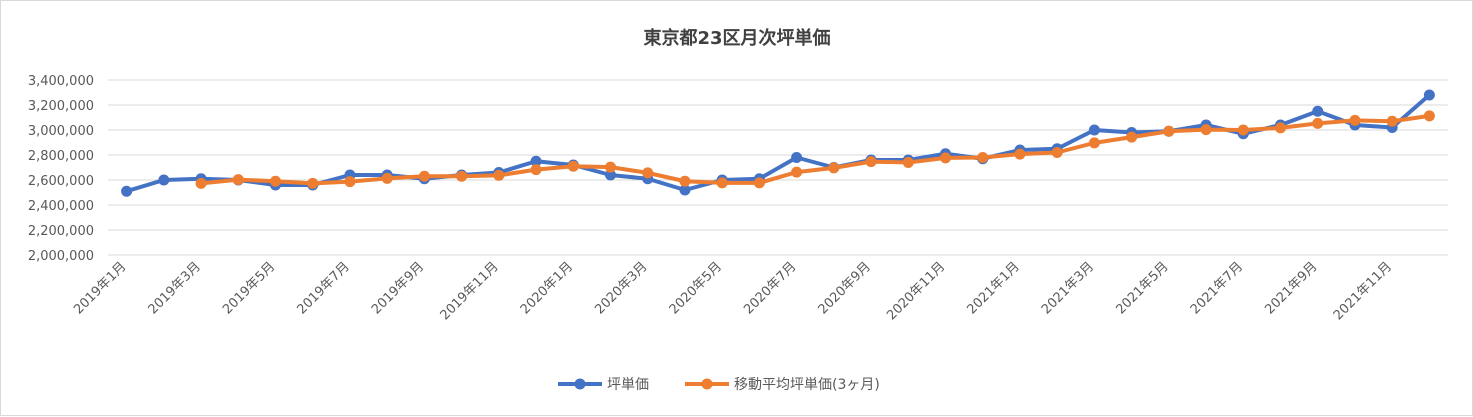 Image resolution: width=1473 pixels, height=417 pixels. I want to click on y-tick-label: 2,400,000, so click(61, 206).